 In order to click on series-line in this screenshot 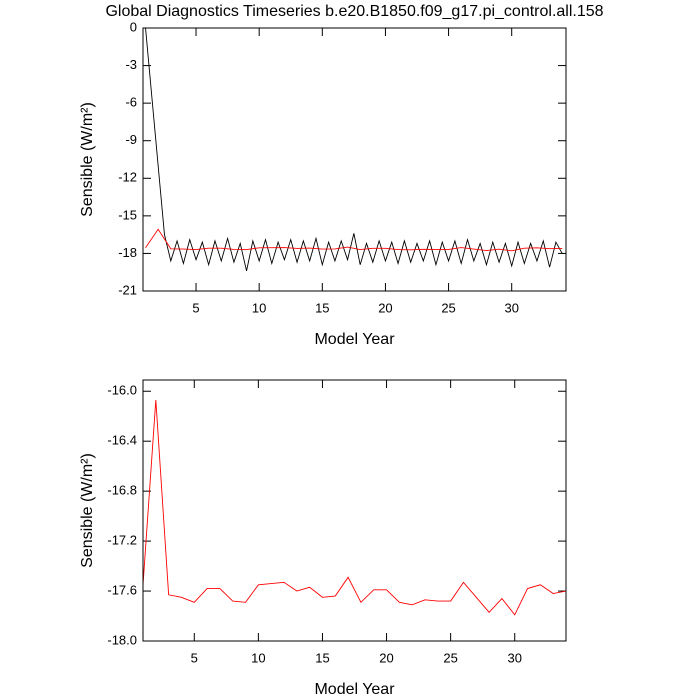, I will do `click(354, 240)`.